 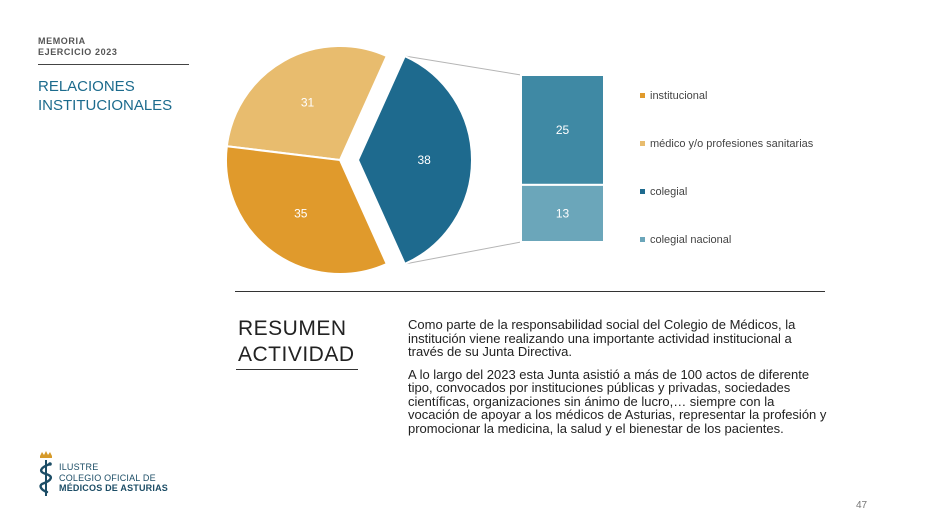 I want to click on data-labels: 31 38 35 25 13, so click(x=431, y=157).